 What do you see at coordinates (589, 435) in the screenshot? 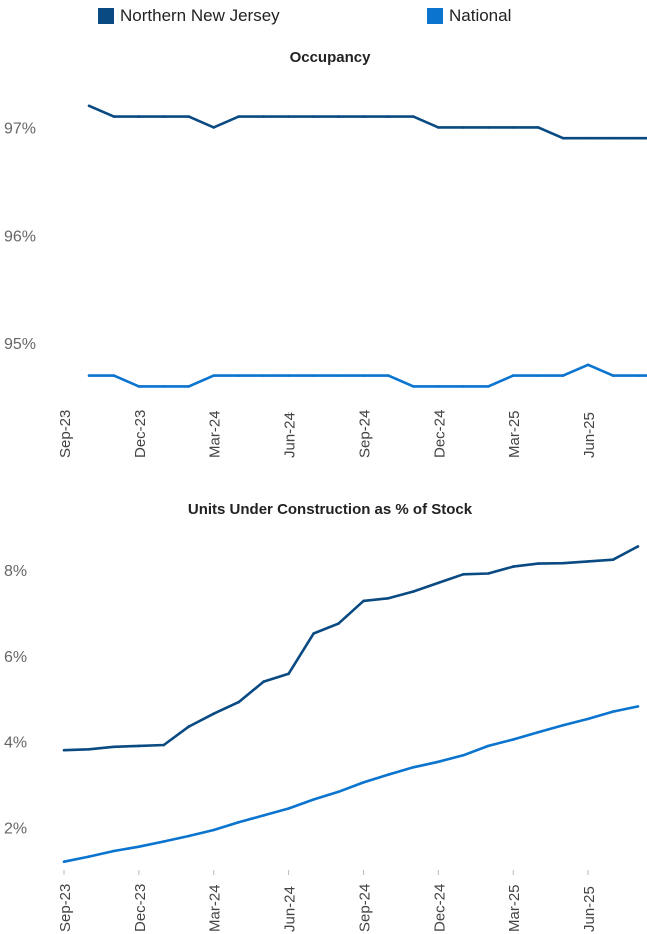
I see `x-tick-label: Jun-25` at bounding box center [589, 435].